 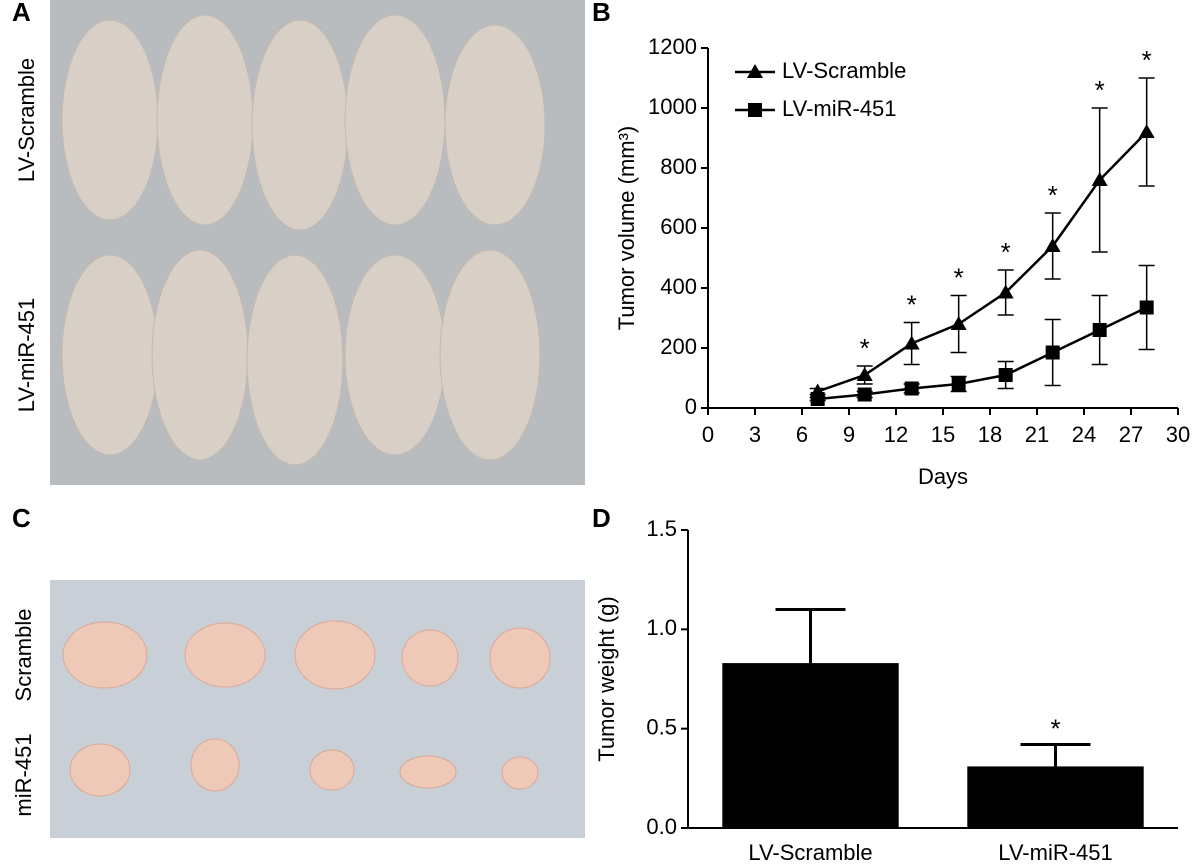 I want to click on panel-label: D, so click(x=601, y=518).